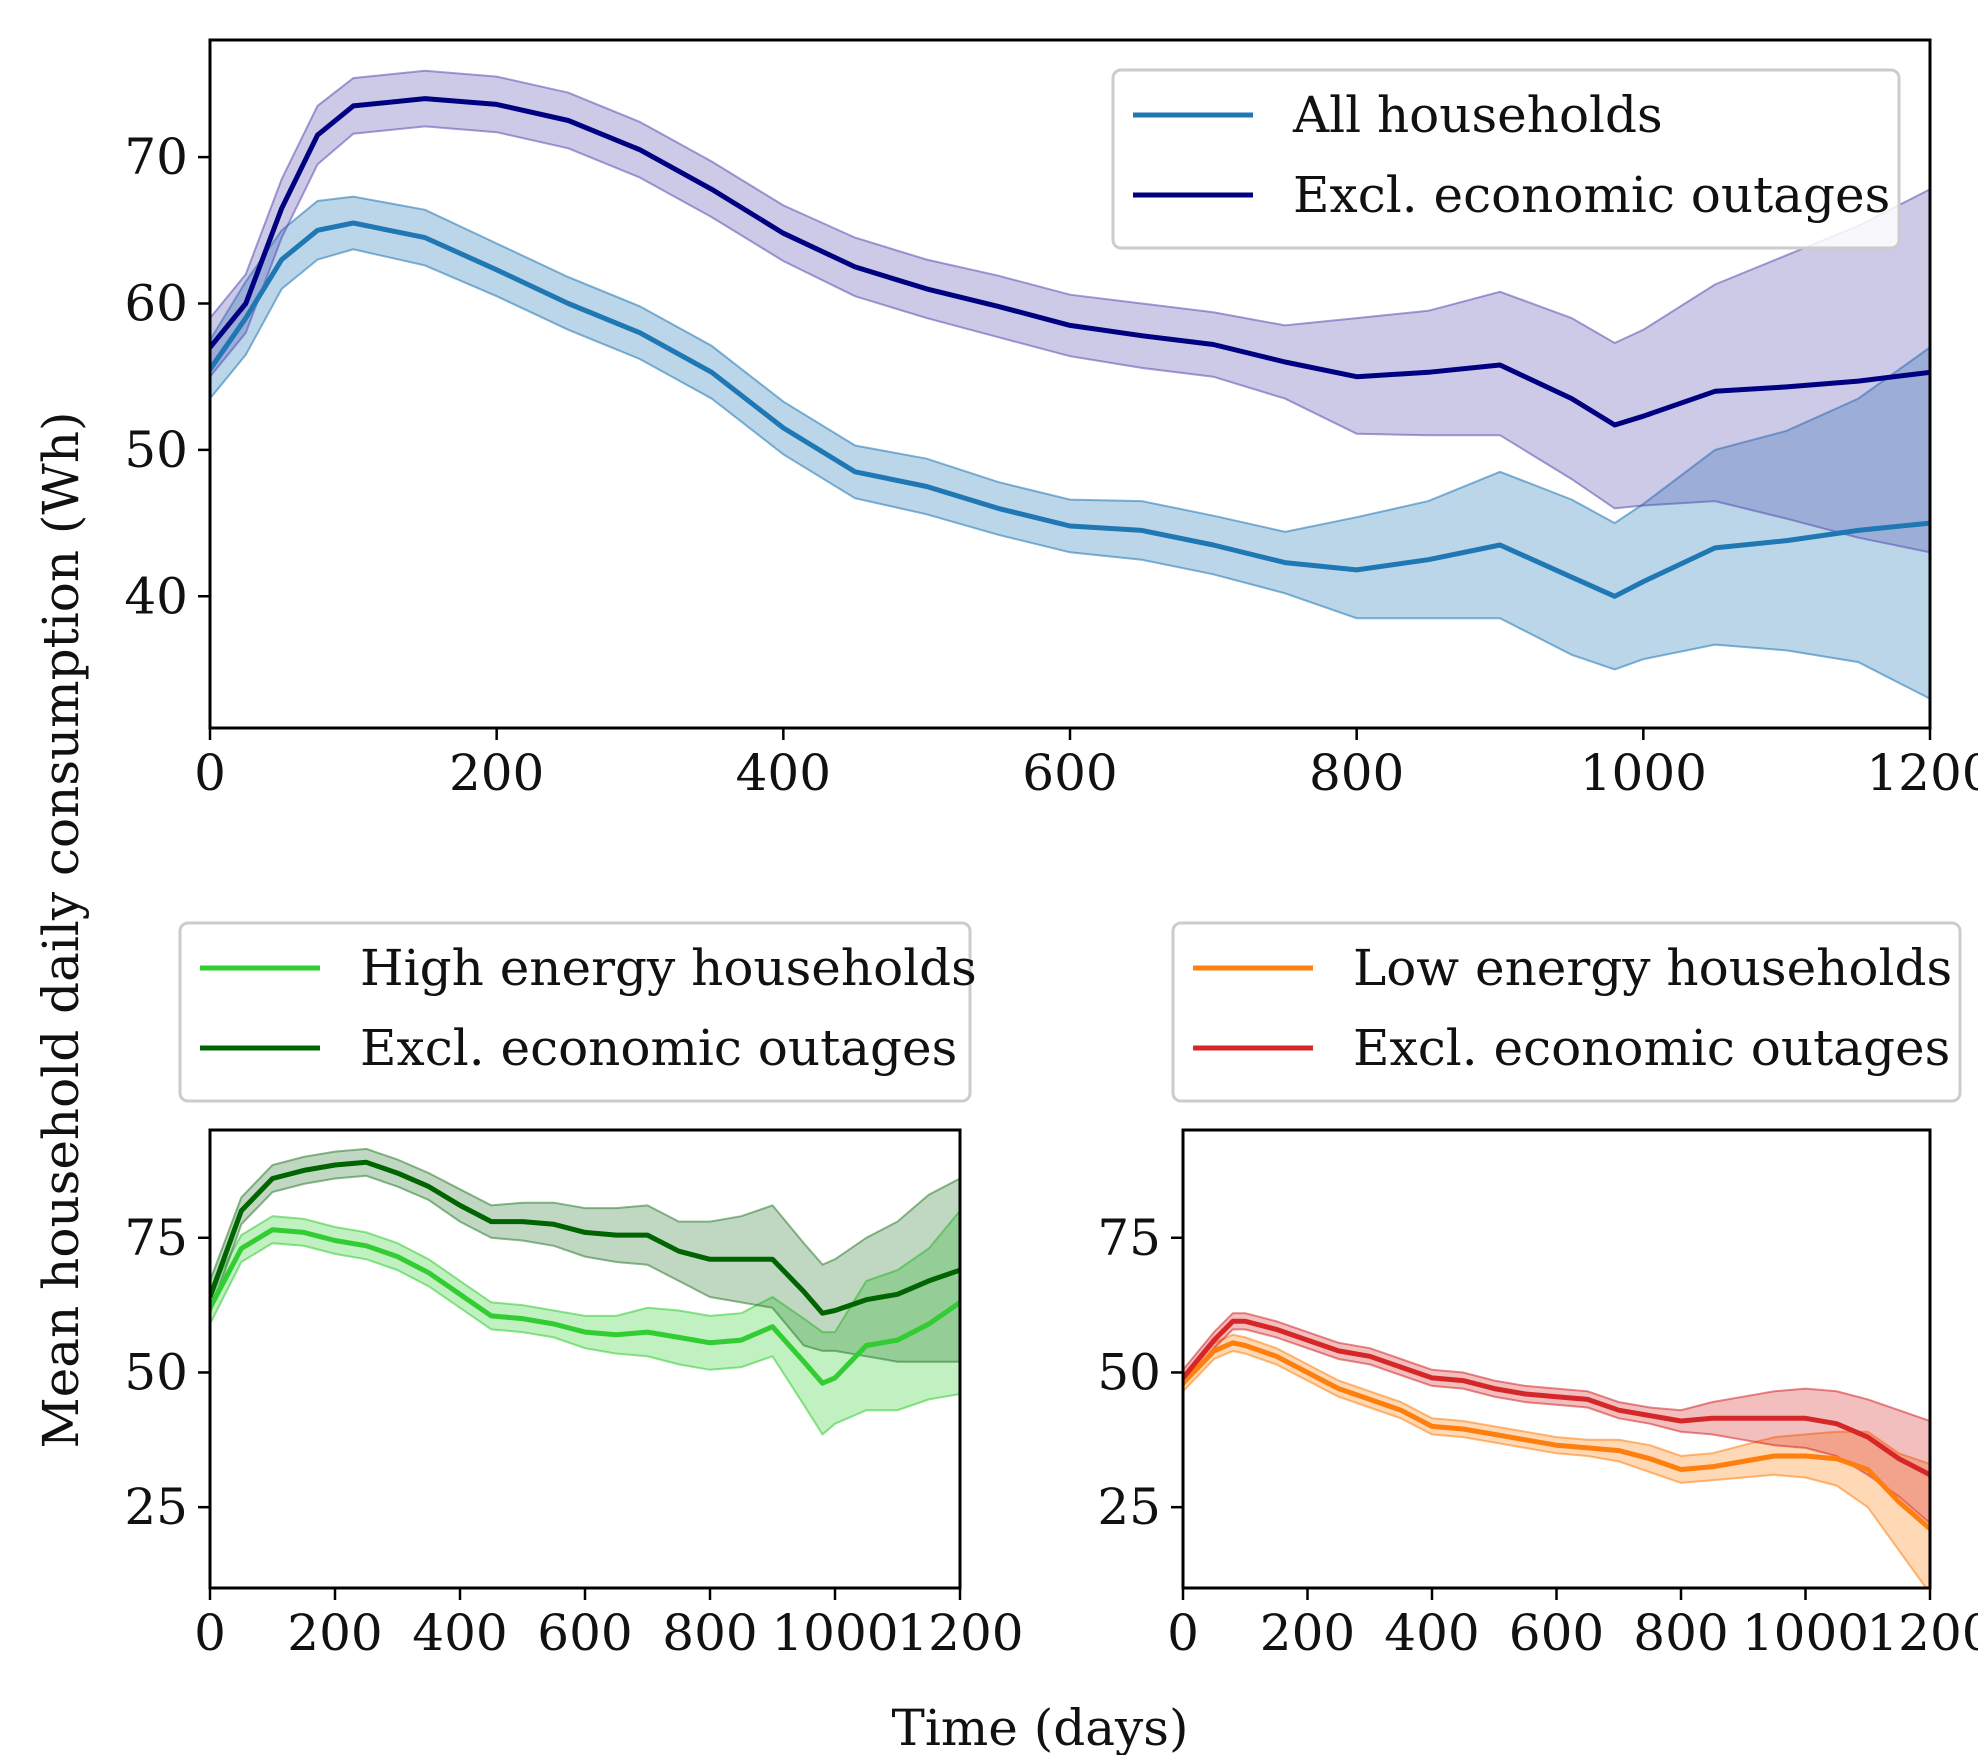 The width and height of the screenshot is (1978, 1755). Describe the element at coordinates (156, 596) in the screenshot. I see `y-tick-label: 40` at that location.